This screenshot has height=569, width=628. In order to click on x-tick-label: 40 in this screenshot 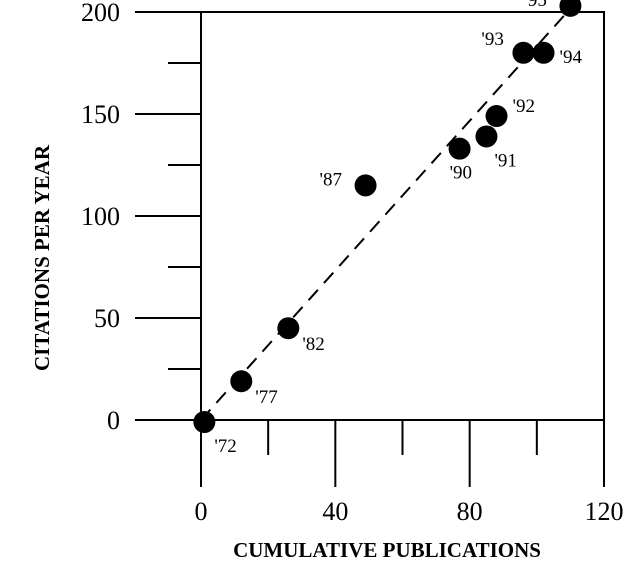, I will do `click(335, 511)`.